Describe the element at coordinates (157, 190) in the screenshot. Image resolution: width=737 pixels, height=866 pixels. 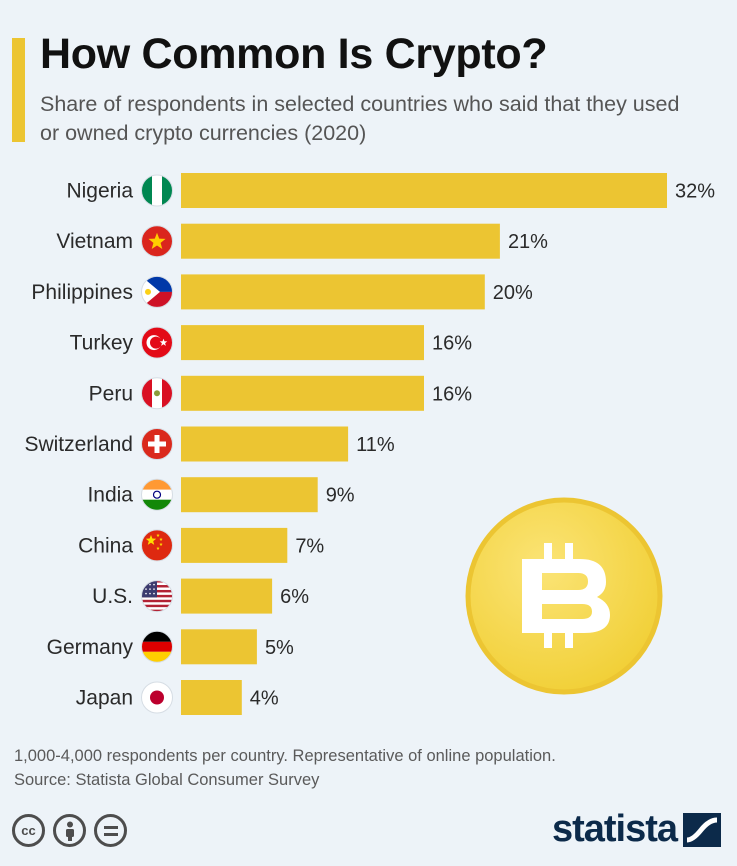
I see `nigeria-flag-icon` at that location.